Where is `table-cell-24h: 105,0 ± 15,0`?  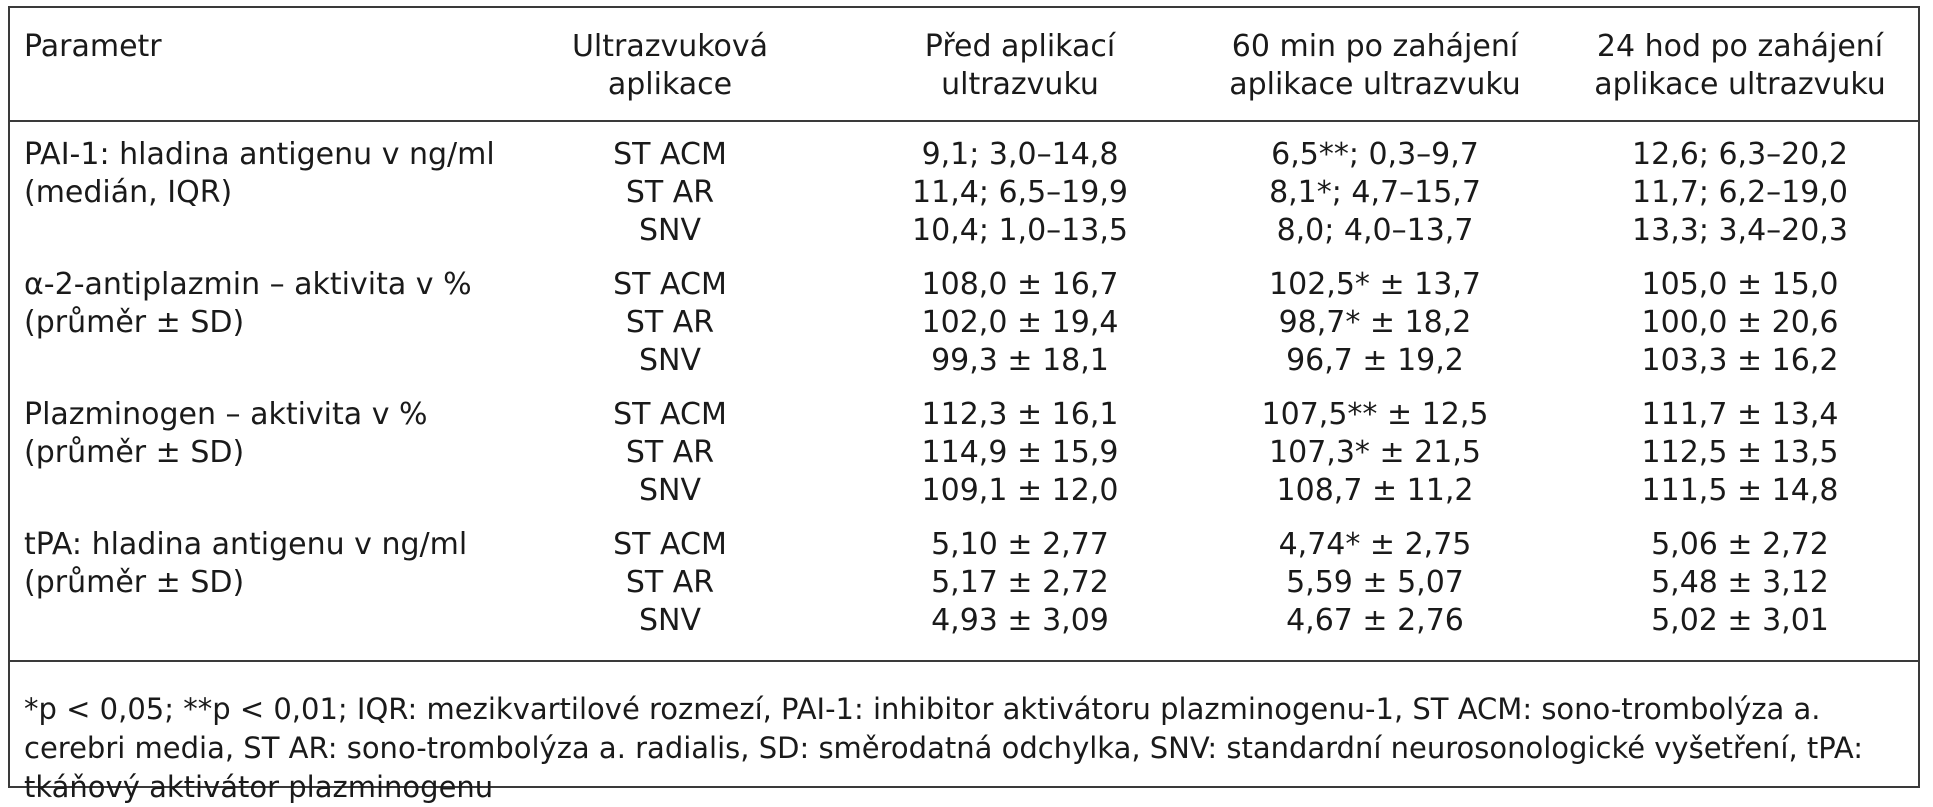
table-cell-24h: 105,0 ± 15,0 is located at coordinates (1740, 284).